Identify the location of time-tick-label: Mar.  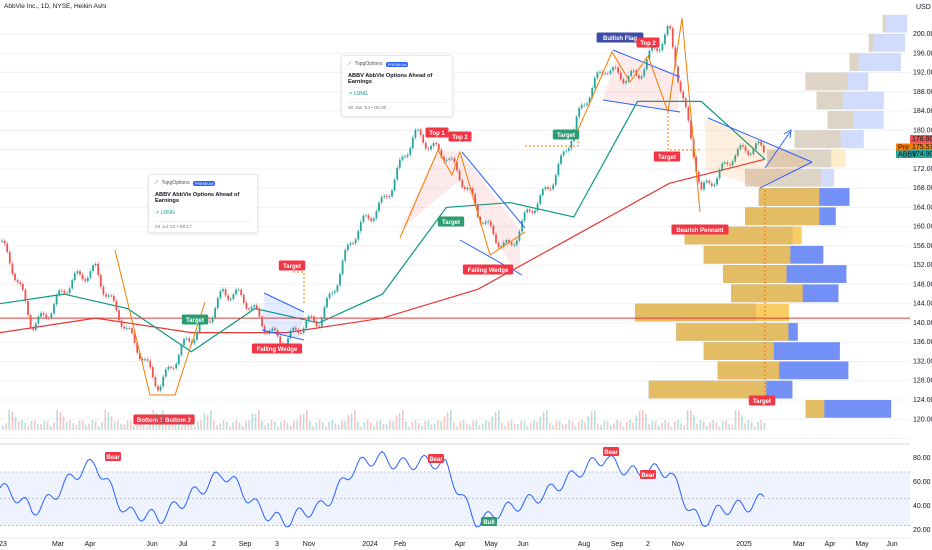
(58, 544).